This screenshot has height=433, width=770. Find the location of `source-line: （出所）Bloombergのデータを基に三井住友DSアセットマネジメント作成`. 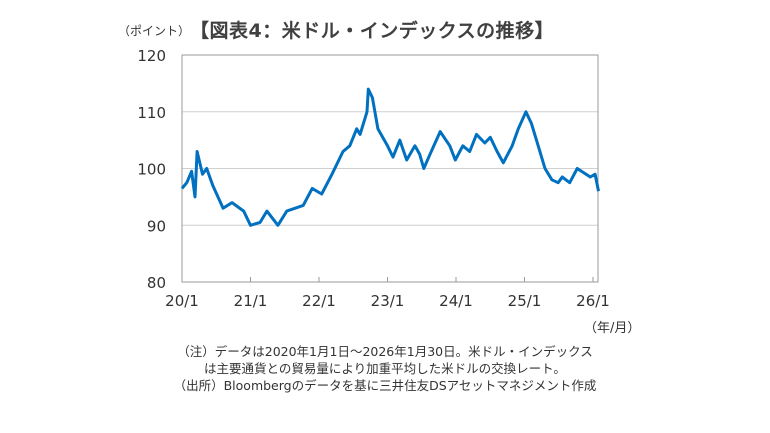

source-line: （出所）Bloombergのデータを基に三井住友DSアセットマネジメント作成 is located at coordinates (385, 385).